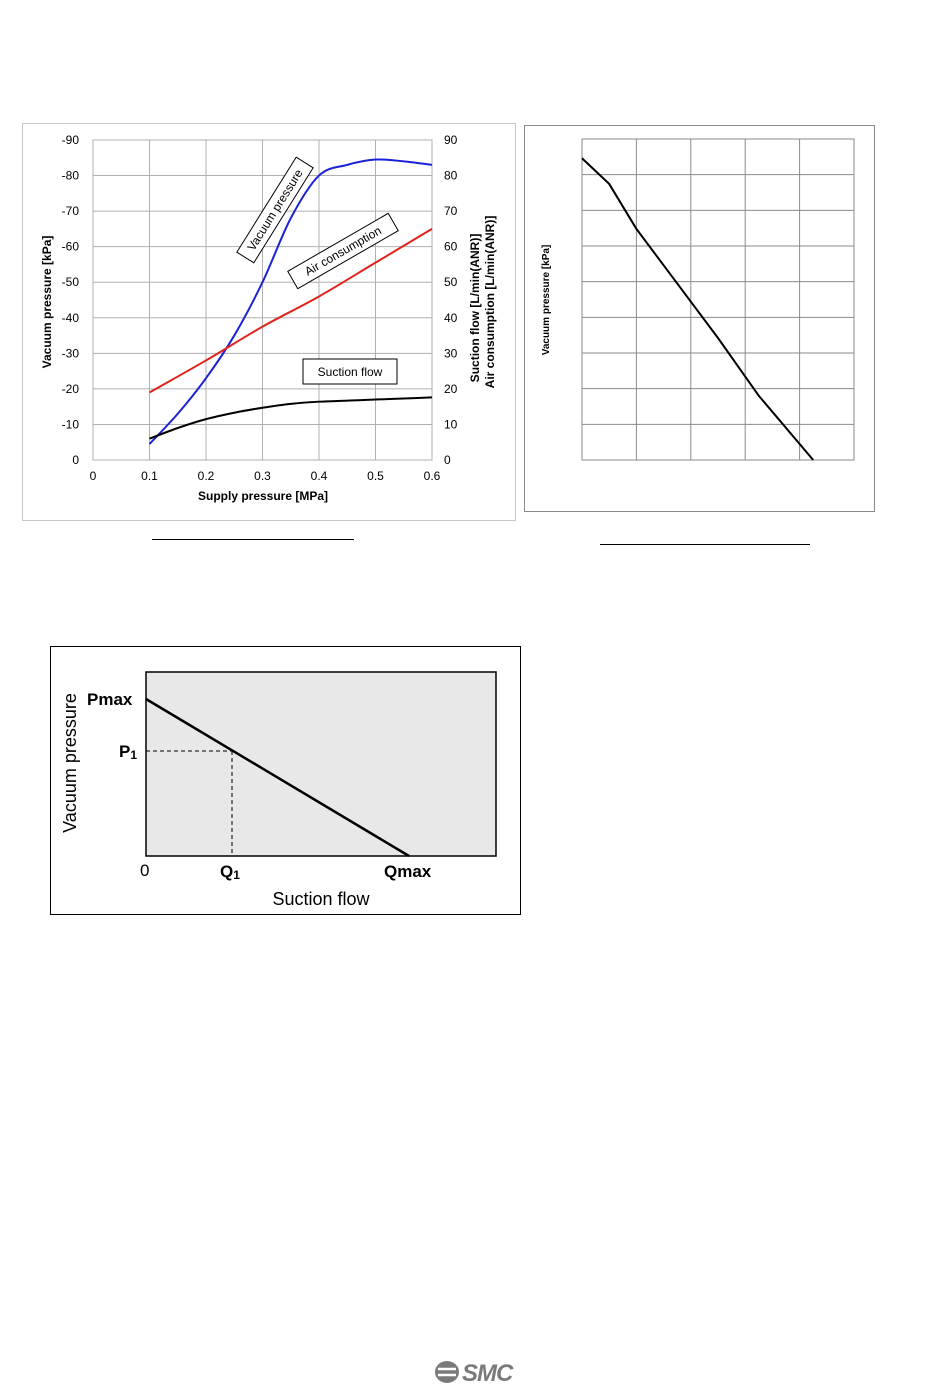  I want to click on air-consumption-annotation-text: Air consumption, so click(343, 250).